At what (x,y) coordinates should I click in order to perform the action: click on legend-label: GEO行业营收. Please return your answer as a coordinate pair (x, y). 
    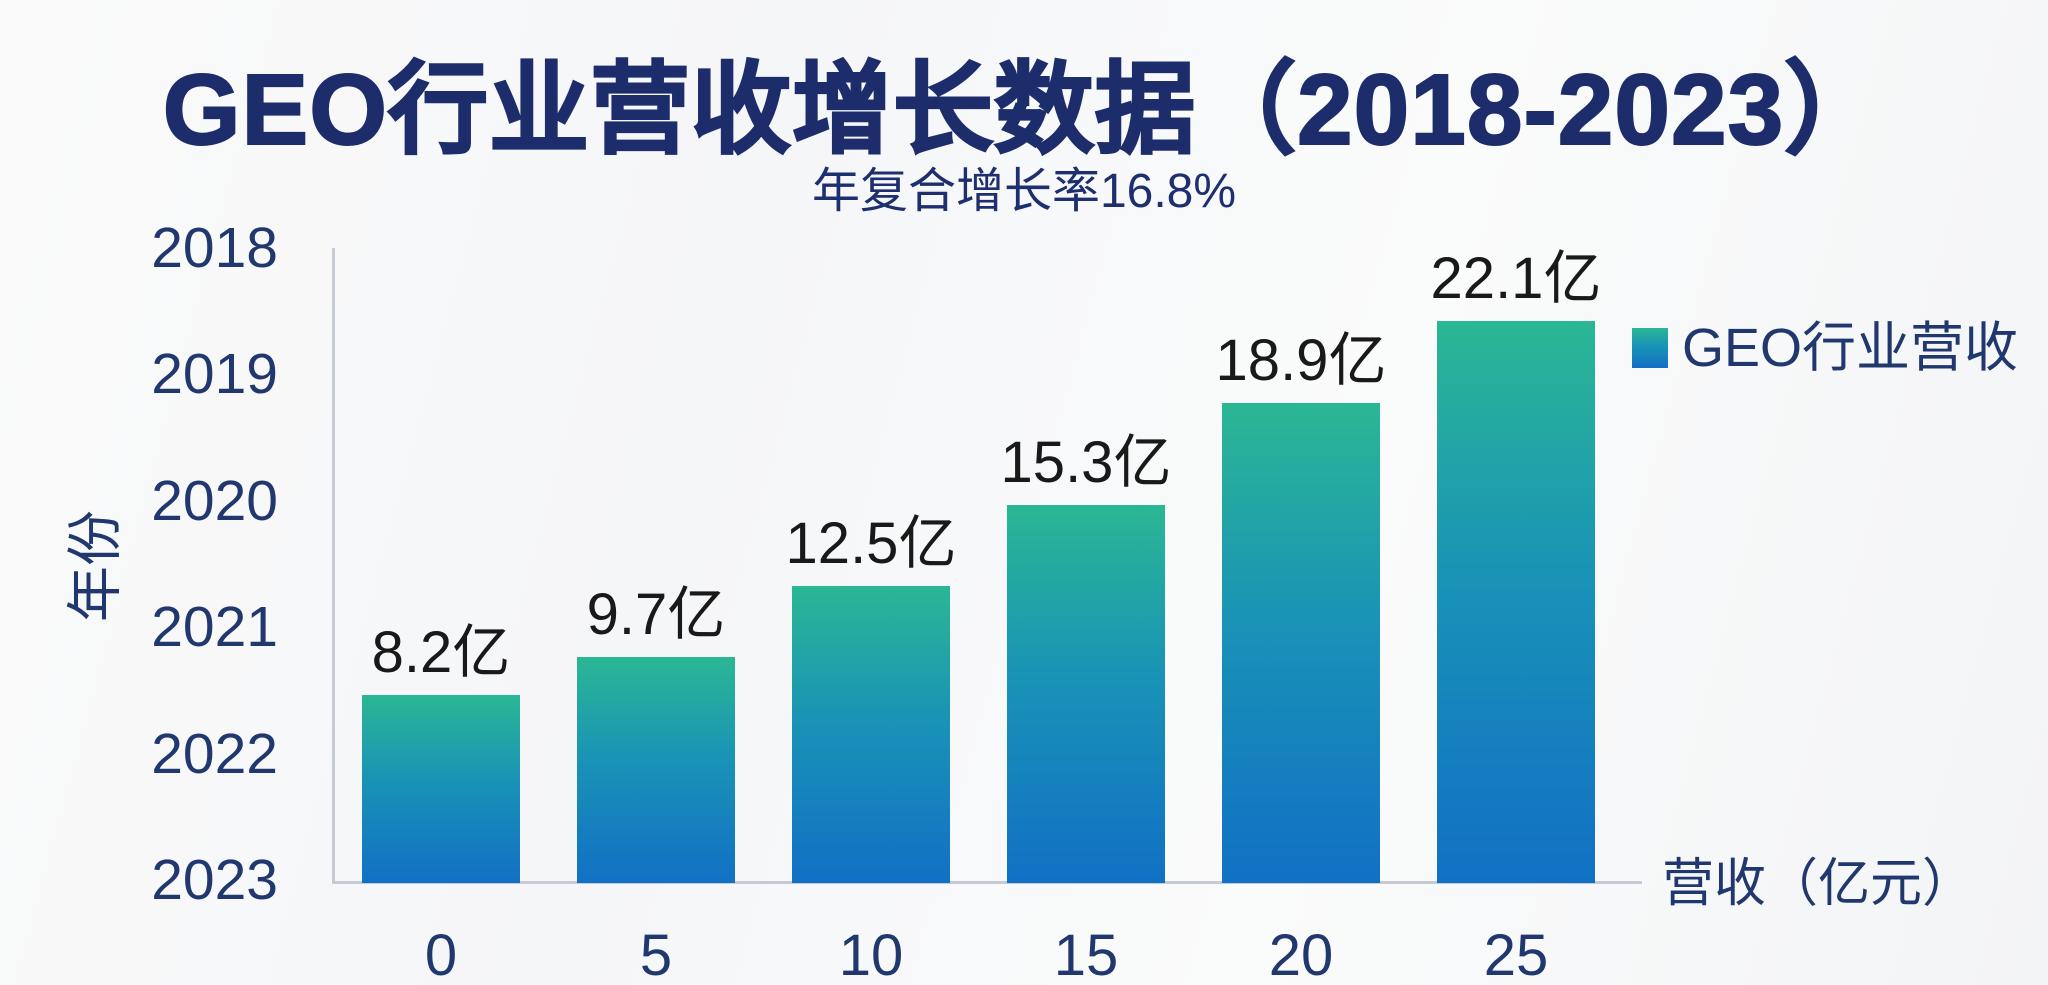
    Looking at the image, I should click on (1850, 348).